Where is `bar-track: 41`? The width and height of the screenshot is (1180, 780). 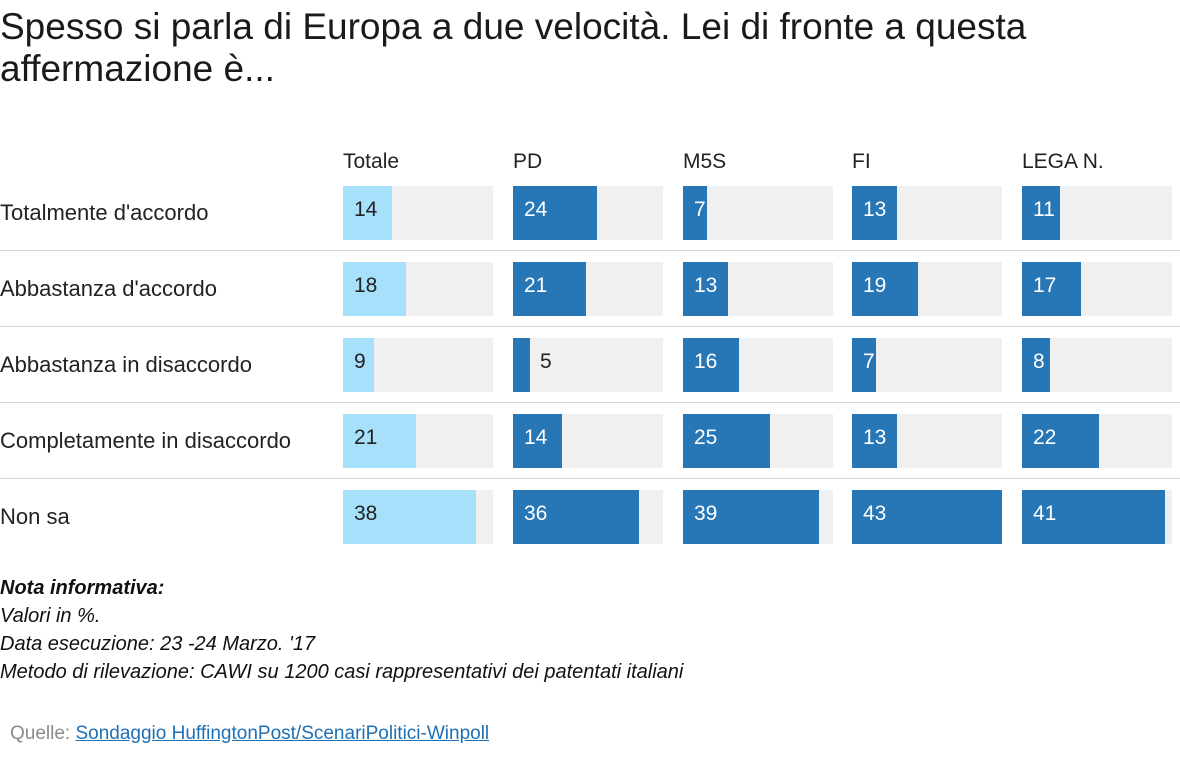
bar-track: 41 is located at coordinates (1097, 517).